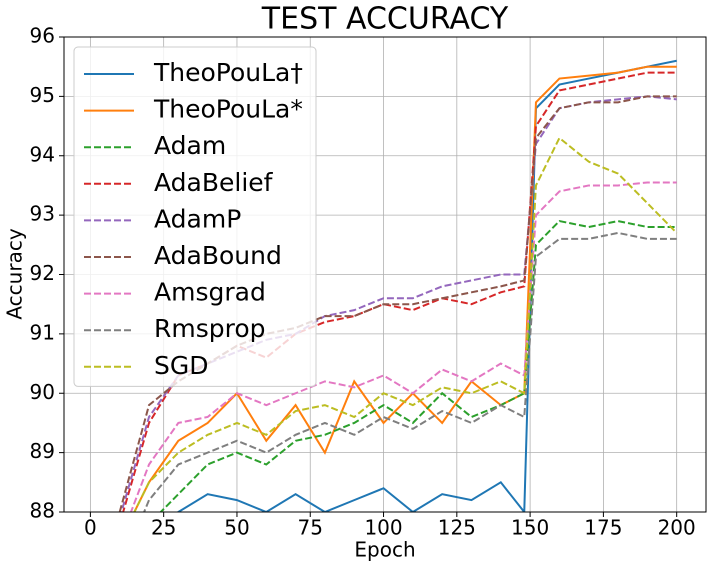 The image size is (712, 568). What do you see at coordinates (15, 273) in the screenshot?
I see `y-axis-label: Accuracy` at bounding box center [15, 273].